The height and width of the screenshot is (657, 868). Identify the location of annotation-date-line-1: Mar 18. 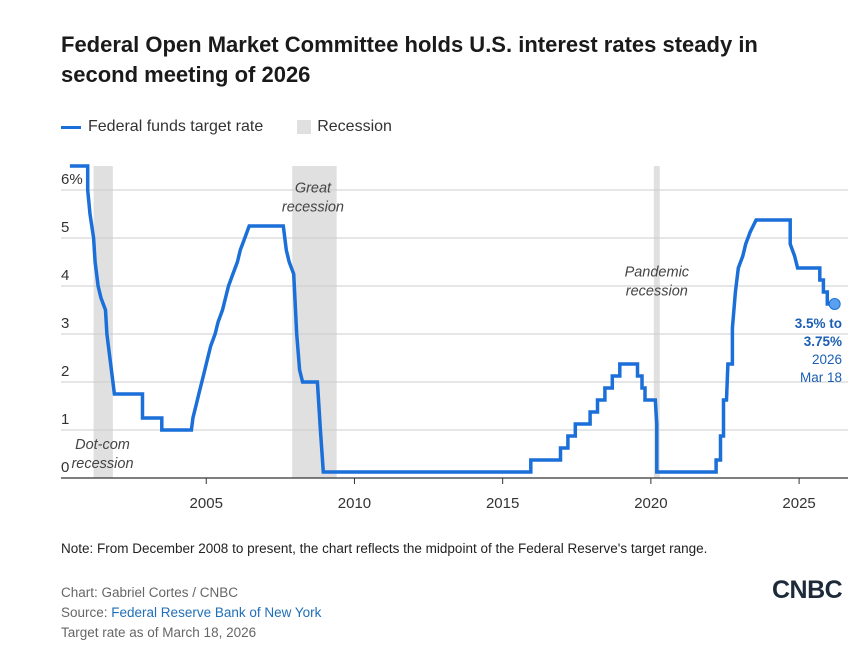
(821, 377).